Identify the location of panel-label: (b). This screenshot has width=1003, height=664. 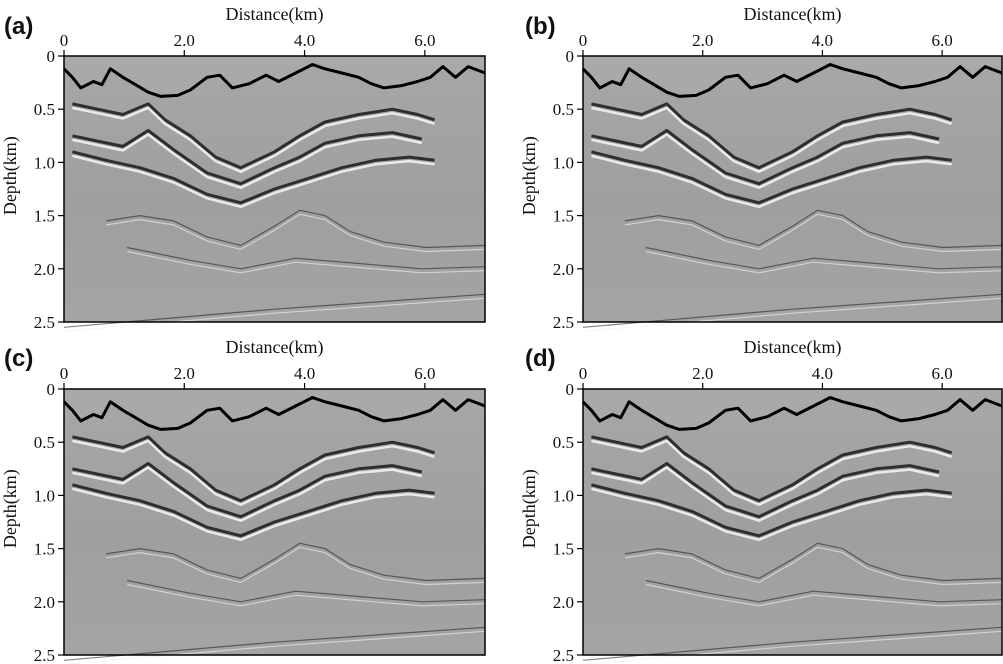
(540, 26).